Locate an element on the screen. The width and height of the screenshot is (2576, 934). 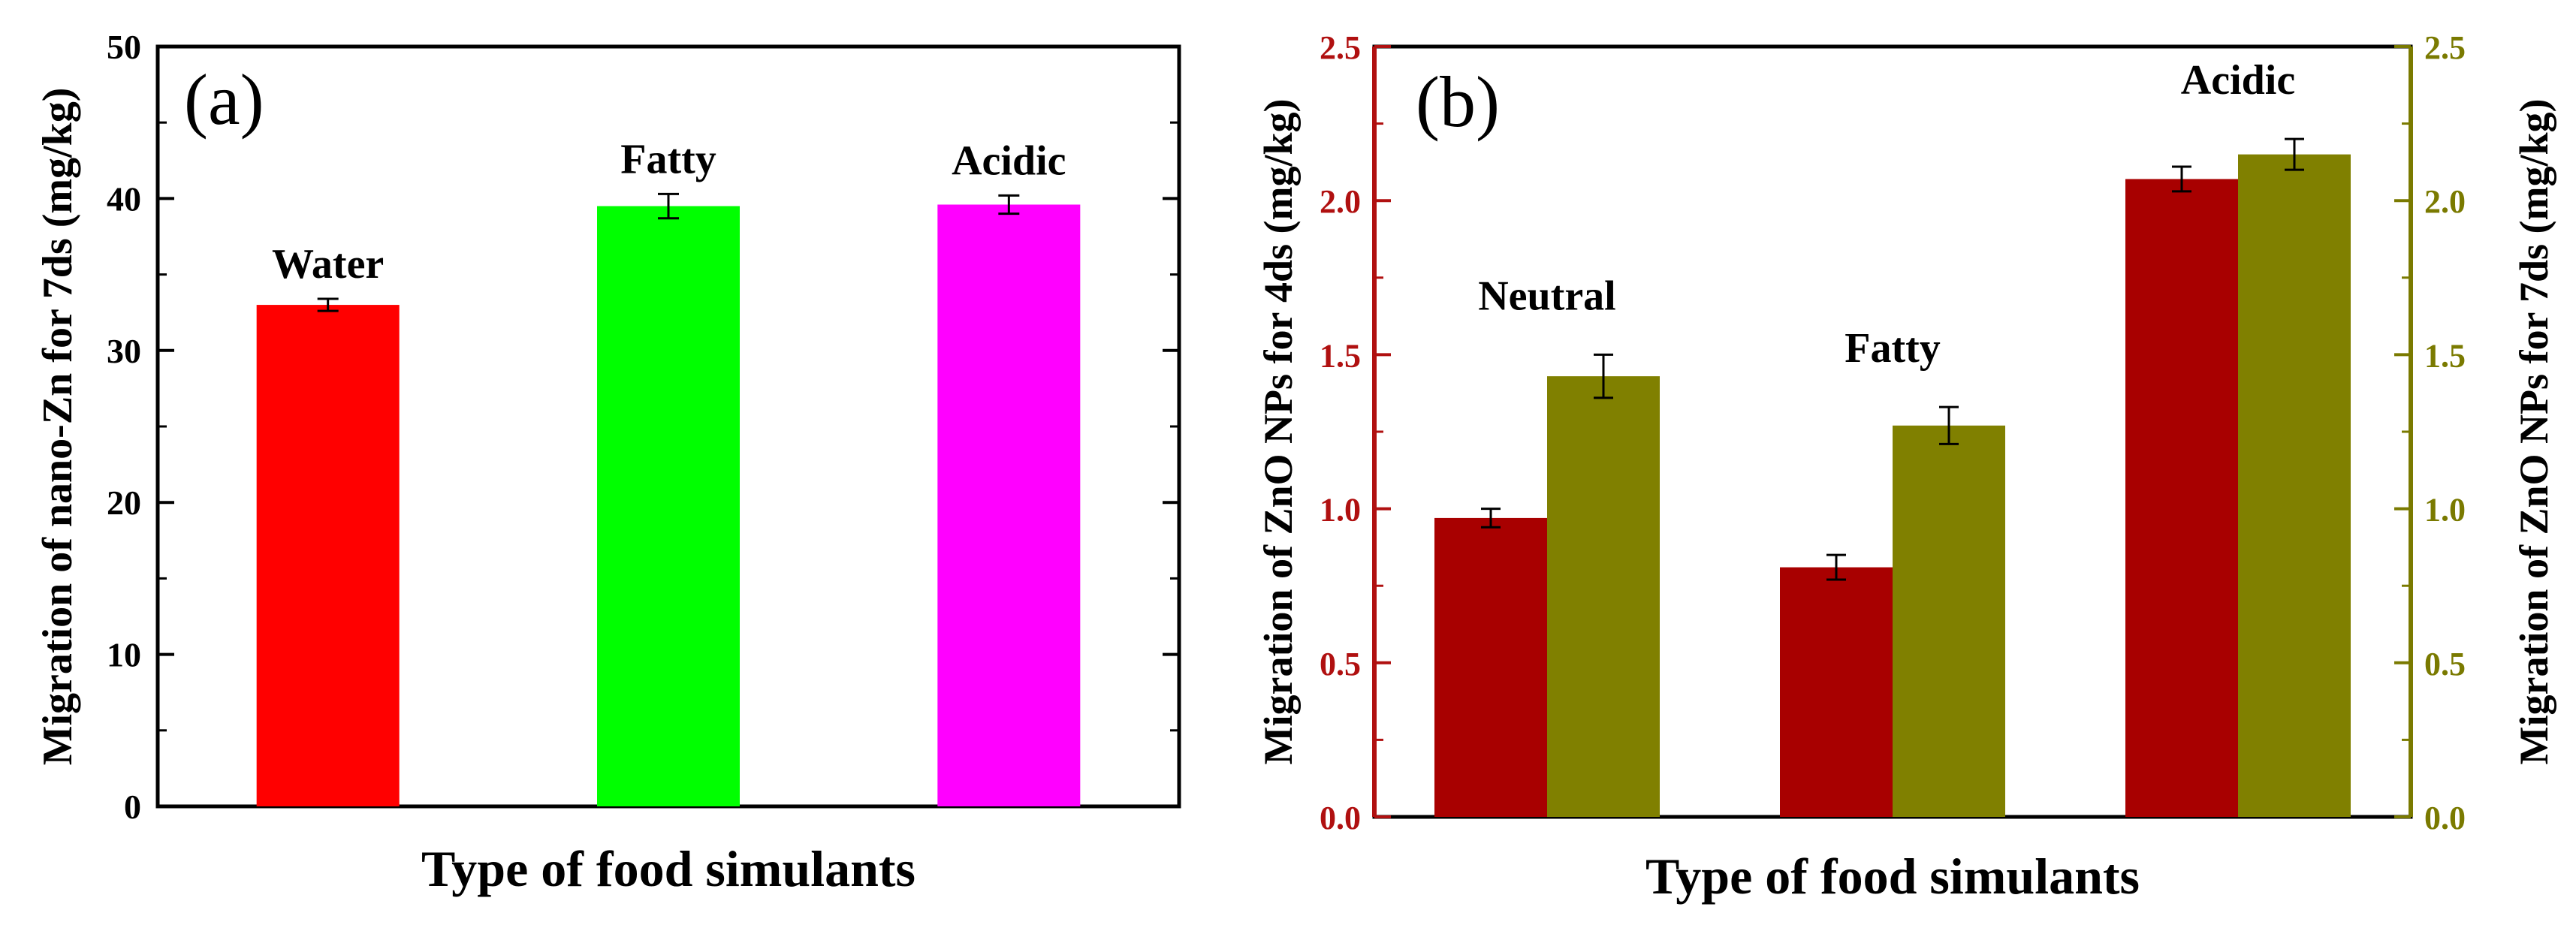
panel-b-left-y-axis: 0.0 0.5 1.0 1.5 2.0 2.5 is located at coordinates (1356, 433).